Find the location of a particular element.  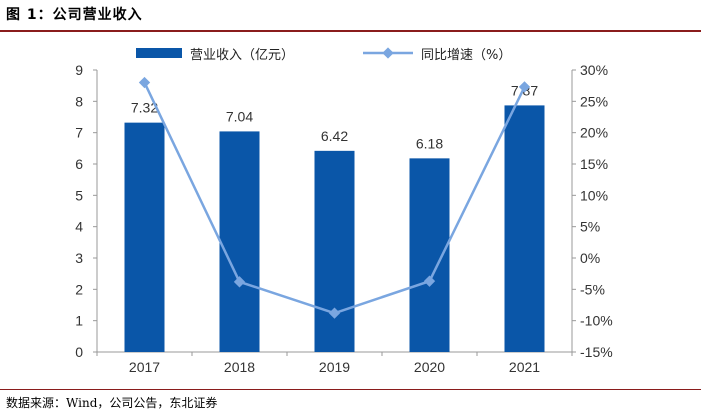

x-axis-tick-label: 2020 is located at coordinates (429, 367).